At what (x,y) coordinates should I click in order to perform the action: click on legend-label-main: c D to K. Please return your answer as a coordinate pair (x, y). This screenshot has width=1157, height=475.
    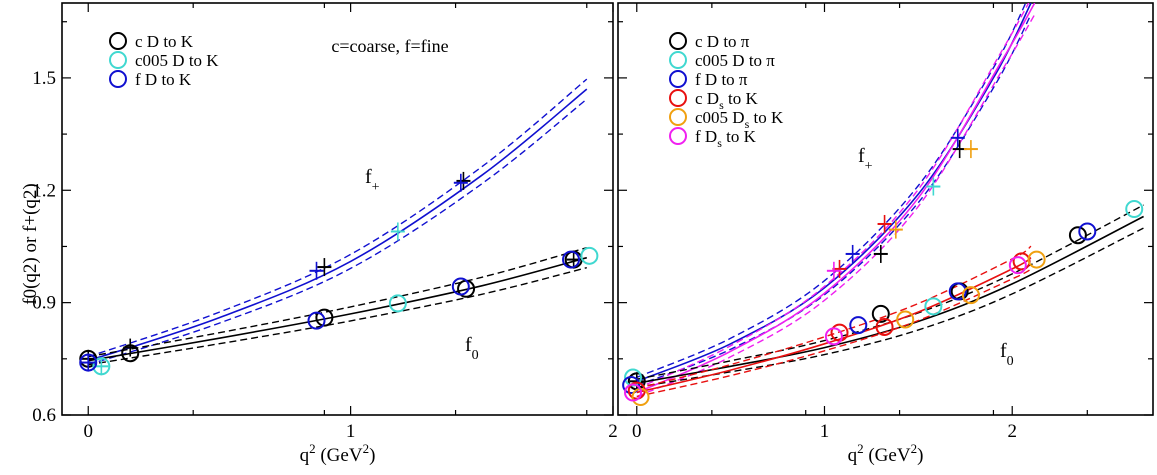
    Looking at the image, I should click on (164, 41).